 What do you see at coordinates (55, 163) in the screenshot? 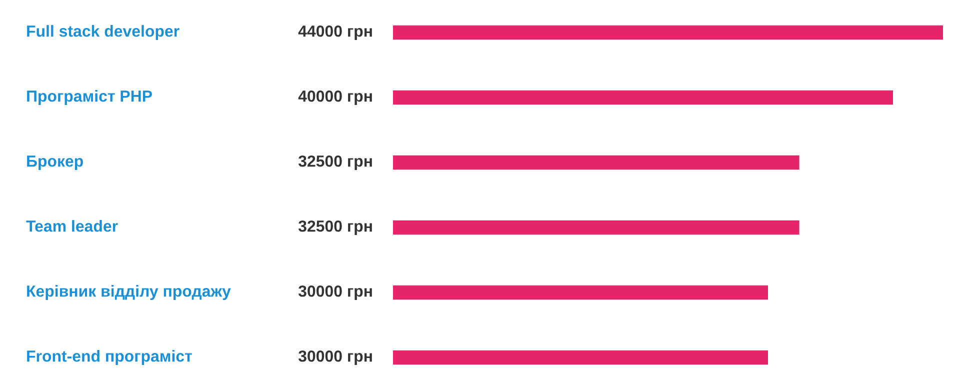
I see `y-tick-label: Брокер` at bounding box center [55, 163].